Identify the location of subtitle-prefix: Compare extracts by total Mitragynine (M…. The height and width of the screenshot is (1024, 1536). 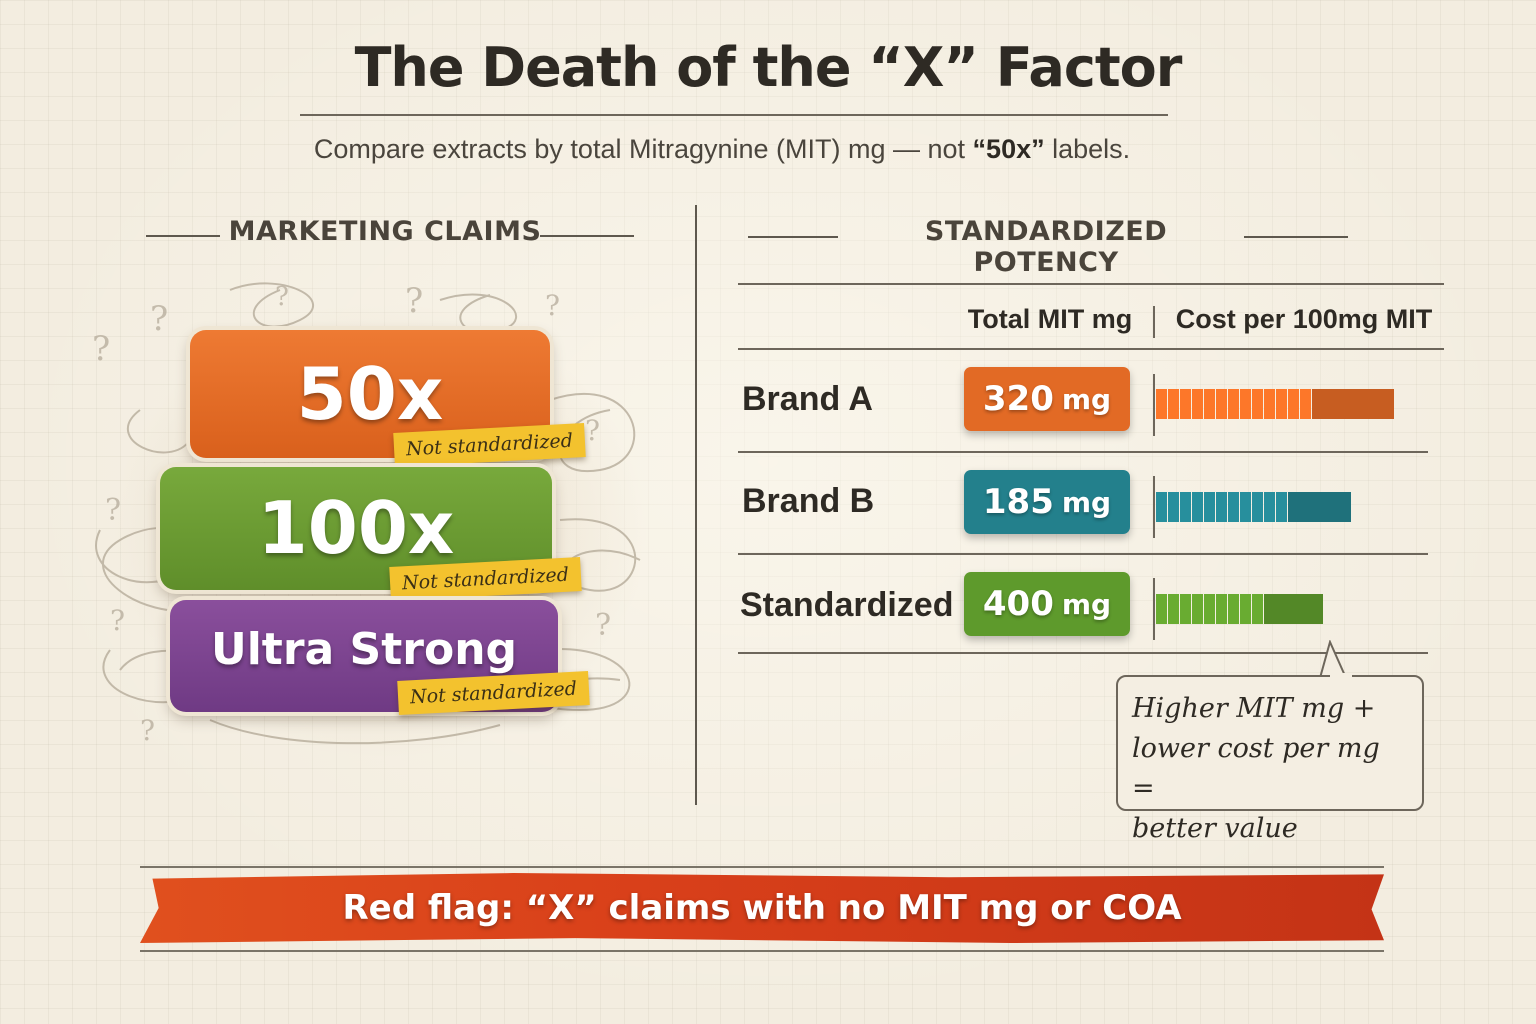
(643, 149).